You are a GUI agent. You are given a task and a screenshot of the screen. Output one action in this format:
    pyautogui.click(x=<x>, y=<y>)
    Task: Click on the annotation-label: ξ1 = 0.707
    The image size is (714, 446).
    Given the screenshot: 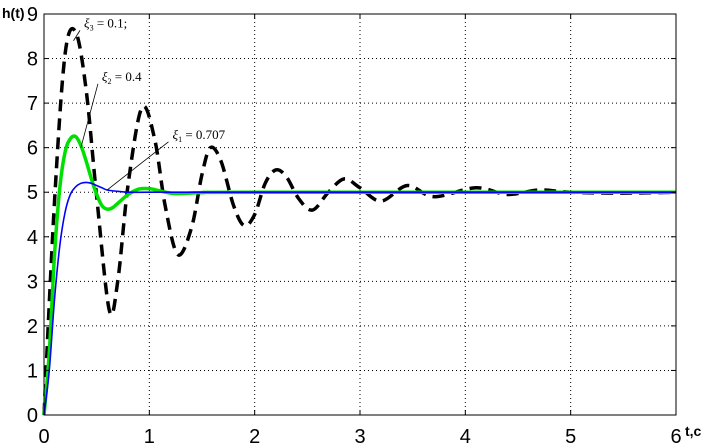 What is the action you would take?
    pyautogui.click(x=199, y=135)
    